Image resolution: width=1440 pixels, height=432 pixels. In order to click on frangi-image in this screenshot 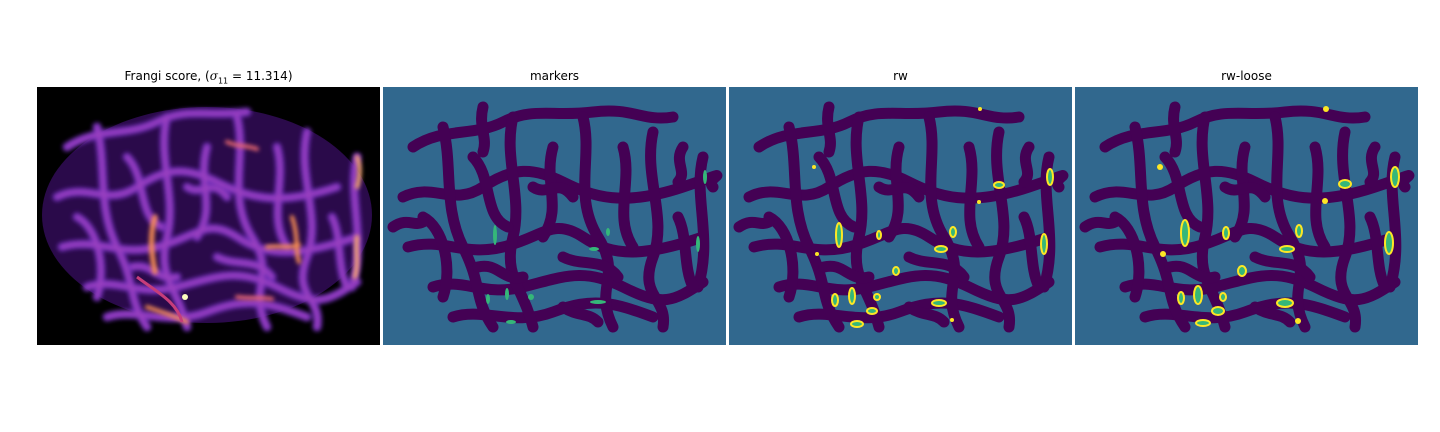, I will do `click(208, 216)`.